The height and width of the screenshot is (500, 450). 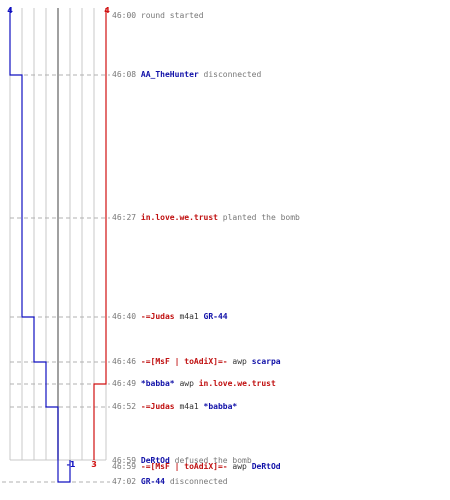 What do you see at coordinates (126, 217) in the screenshot?
I see `event-time: 46:27` at bounding box center [126, 217].